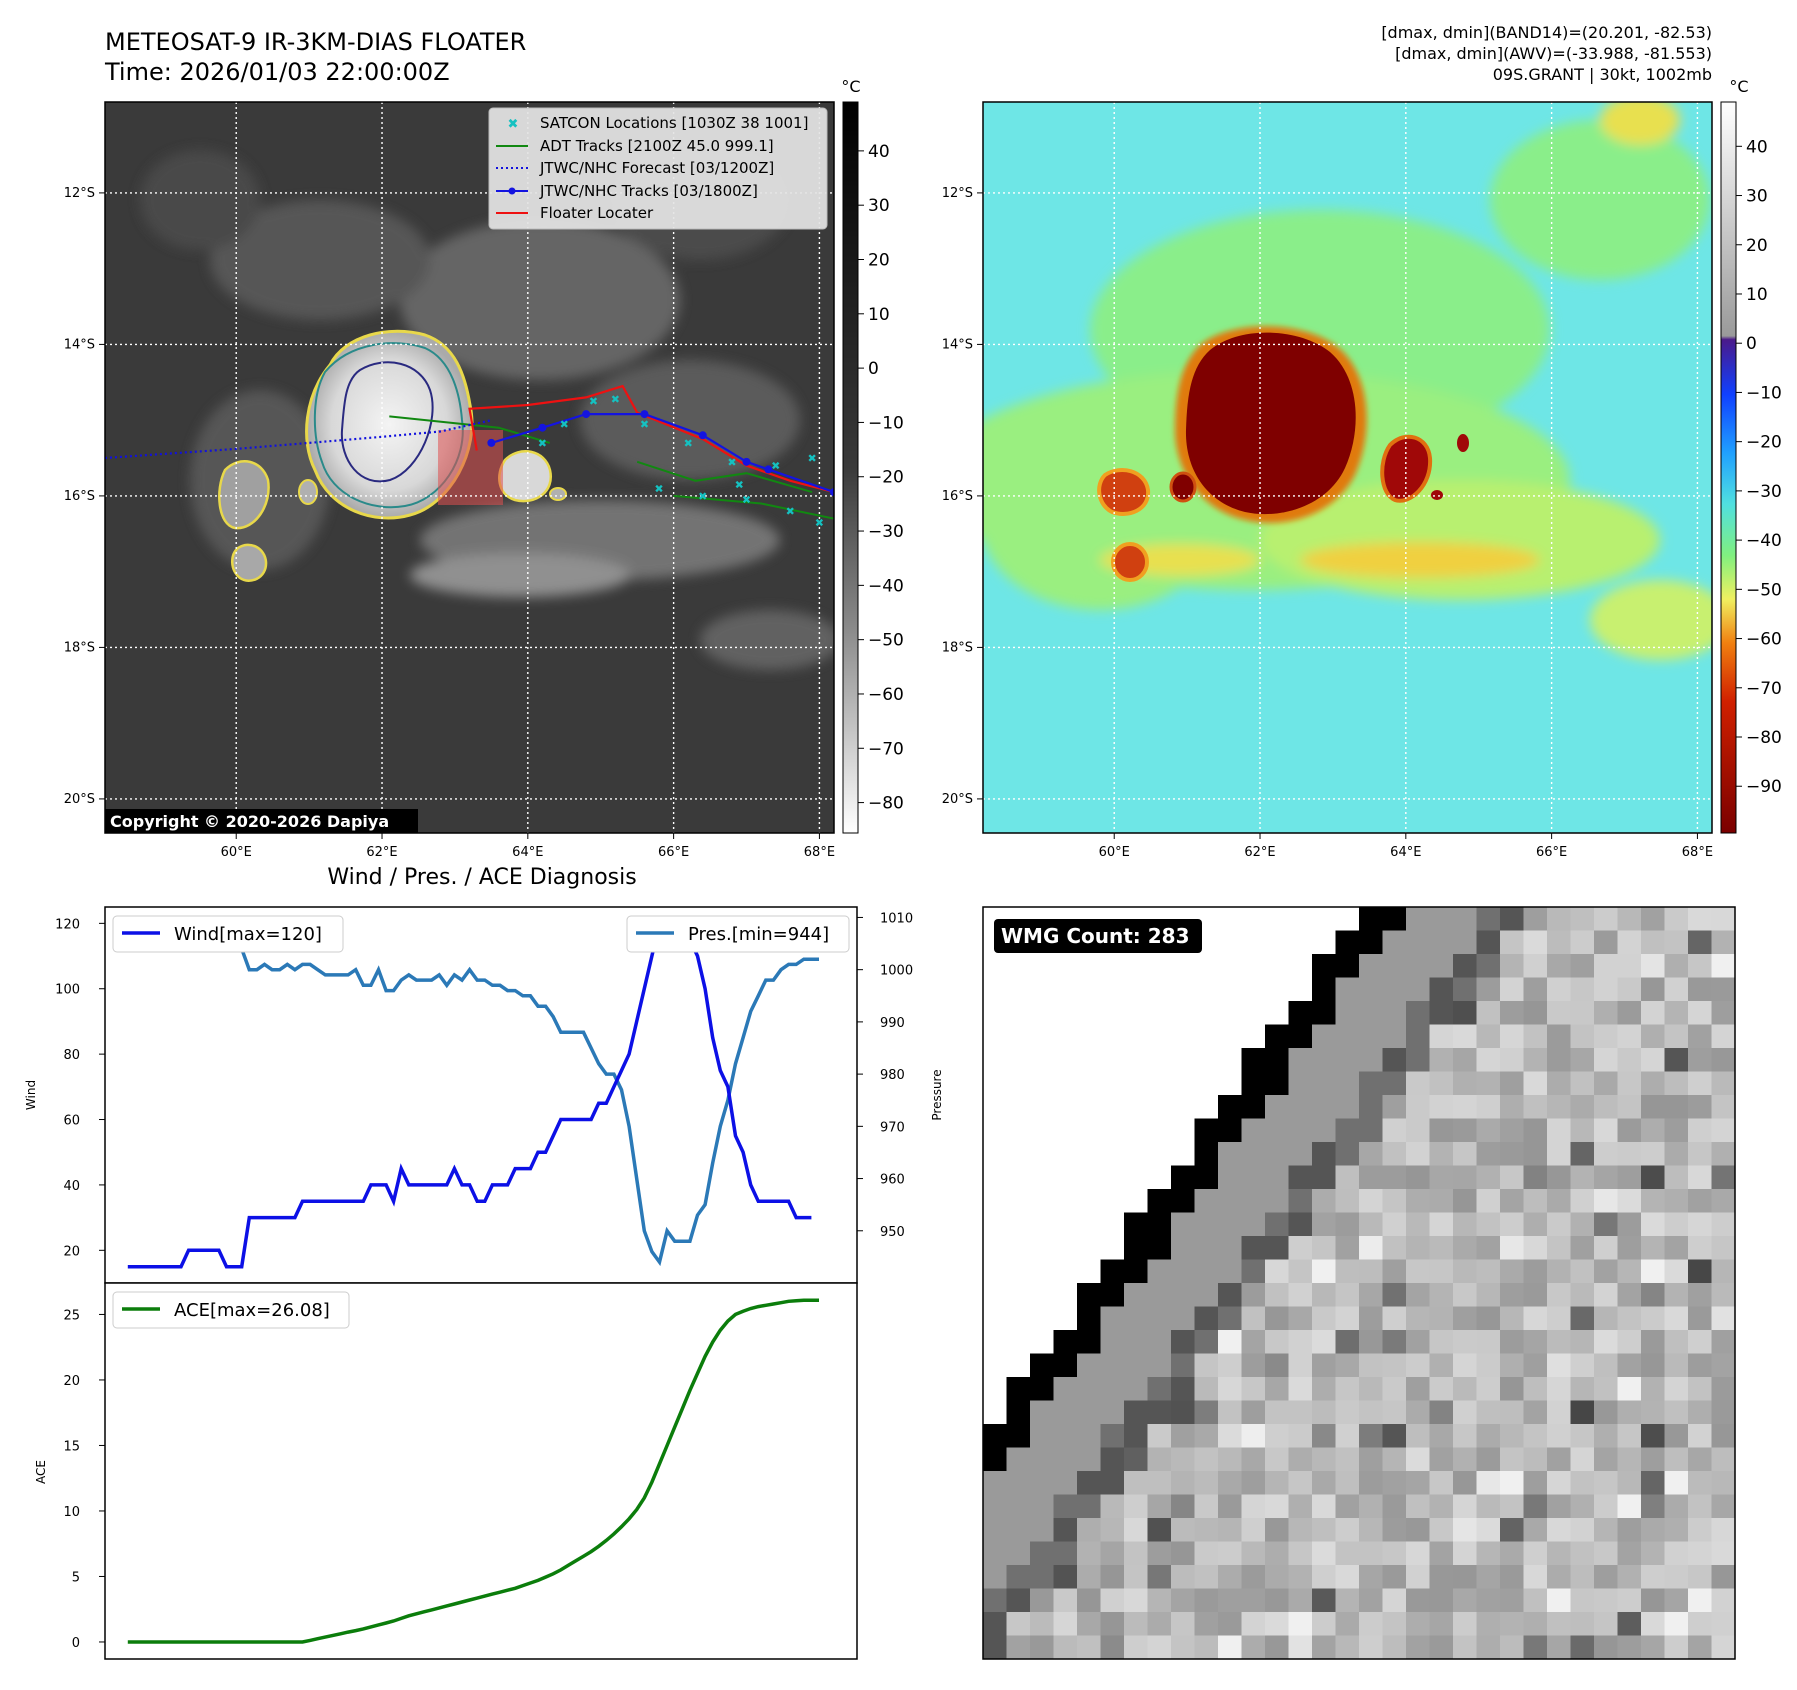 This screenshot has width=1797, height=1690. What do you see at coordinates (1764, 738) in the screenshot?
I see `colorbar-tick-label: −80` at bounding box center [1764, 738].